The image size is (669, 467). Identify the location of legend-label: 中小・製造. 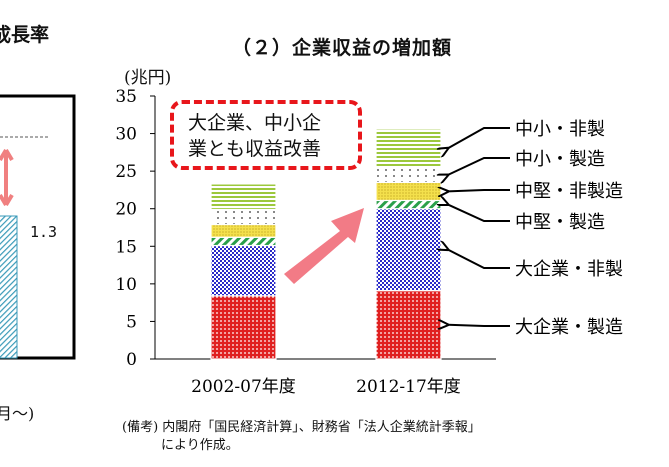
(560, 159).